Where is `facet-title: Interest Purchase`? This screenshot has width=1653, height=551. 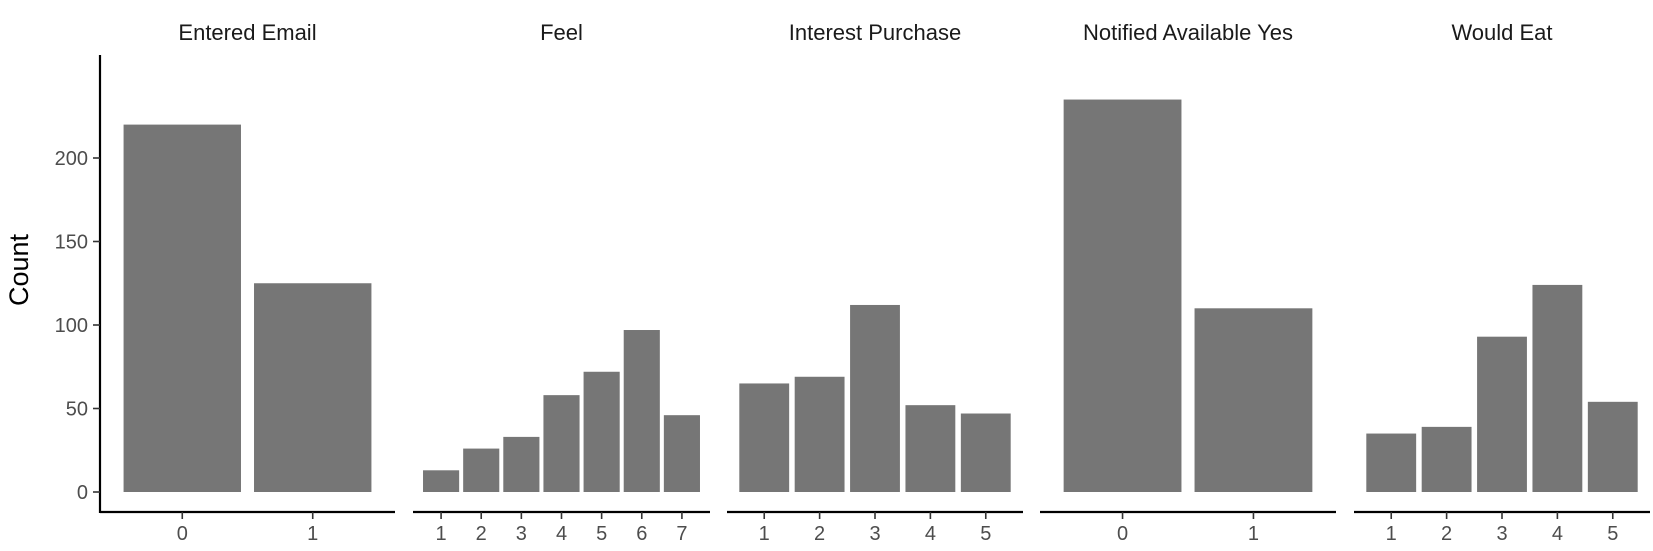
facet-title: Interest Purchase is located at coordinates (875, 32).